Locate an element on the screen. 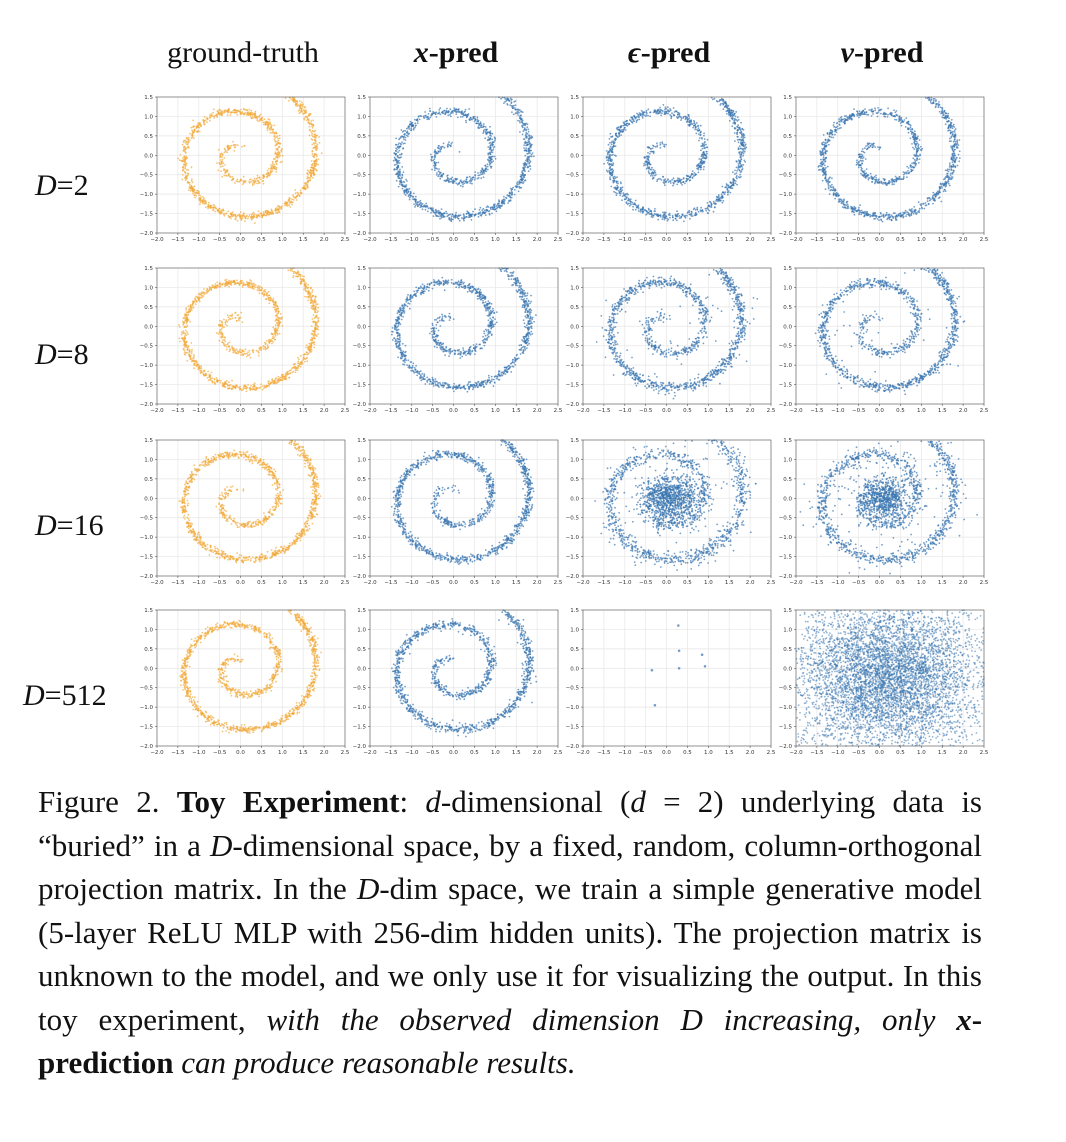  column-title-1: x-pred is located at coordinates (456, 52).